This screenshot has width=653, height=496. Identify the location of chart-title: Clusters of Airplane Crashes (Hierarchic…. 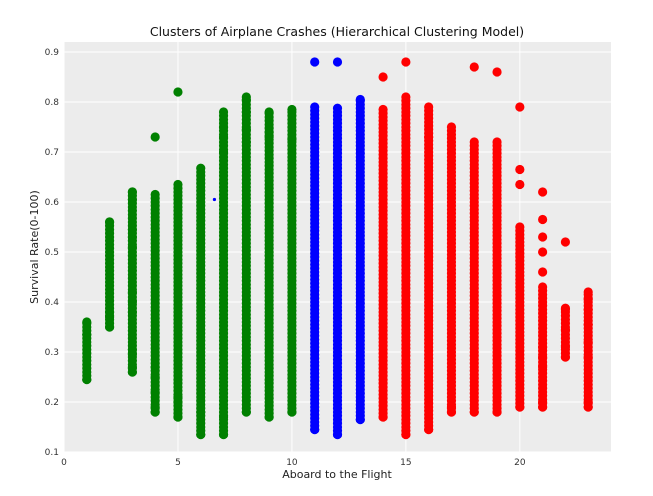
(337, 31).